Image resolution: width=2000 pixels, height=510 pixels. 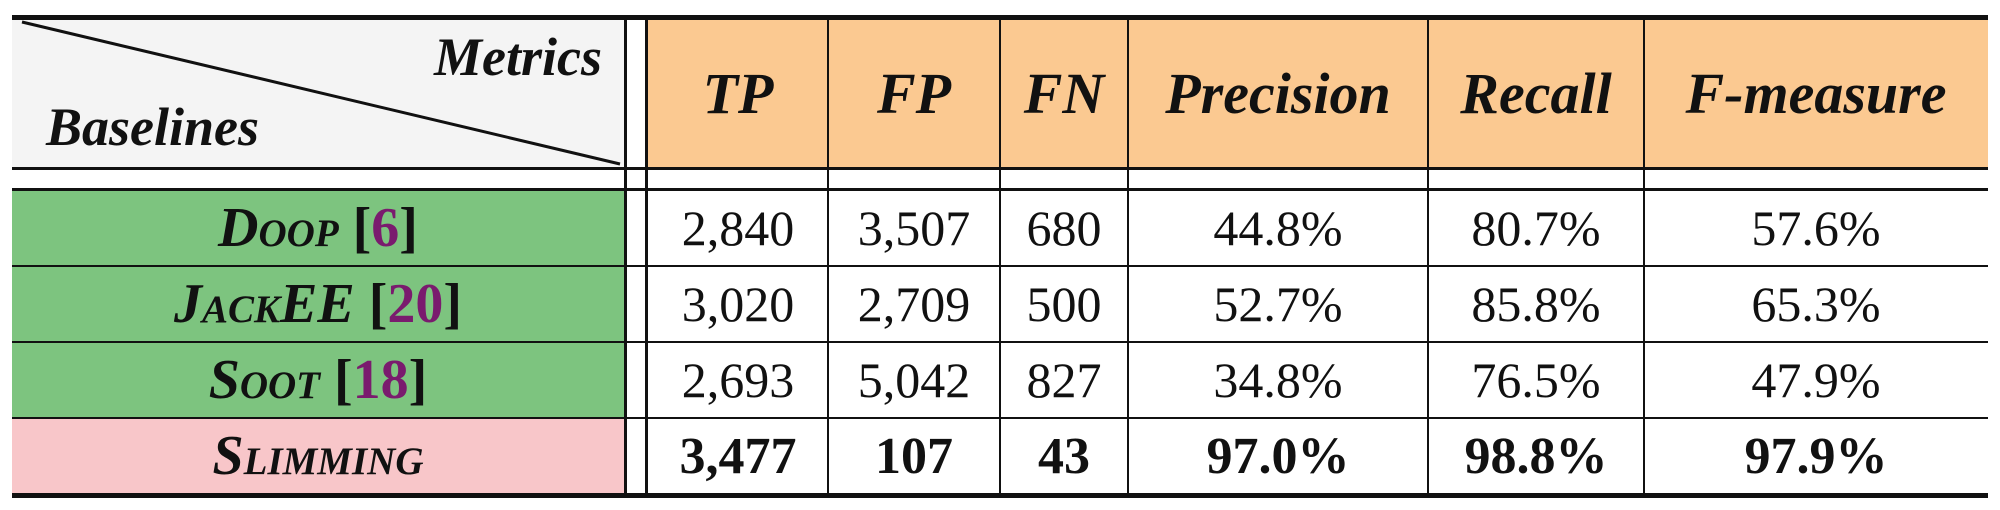 What do you see at coordinates (1816, 228) in the screenshot?
I see `cell-doop-fmeasure: 57.6%` at bounding box center [1816, 228].